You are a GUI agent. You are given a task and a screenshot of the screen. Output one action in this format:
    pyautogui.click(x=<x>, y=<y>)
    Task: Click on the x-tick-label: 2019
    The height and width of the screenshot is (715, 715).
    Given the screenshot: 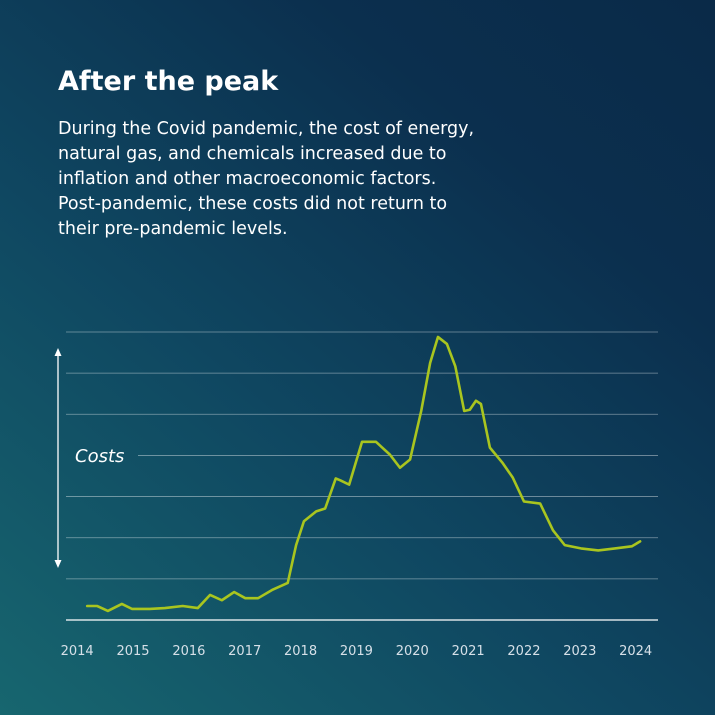 What is the action you would take?
    pyautogui.click(x=356, y=651)
    